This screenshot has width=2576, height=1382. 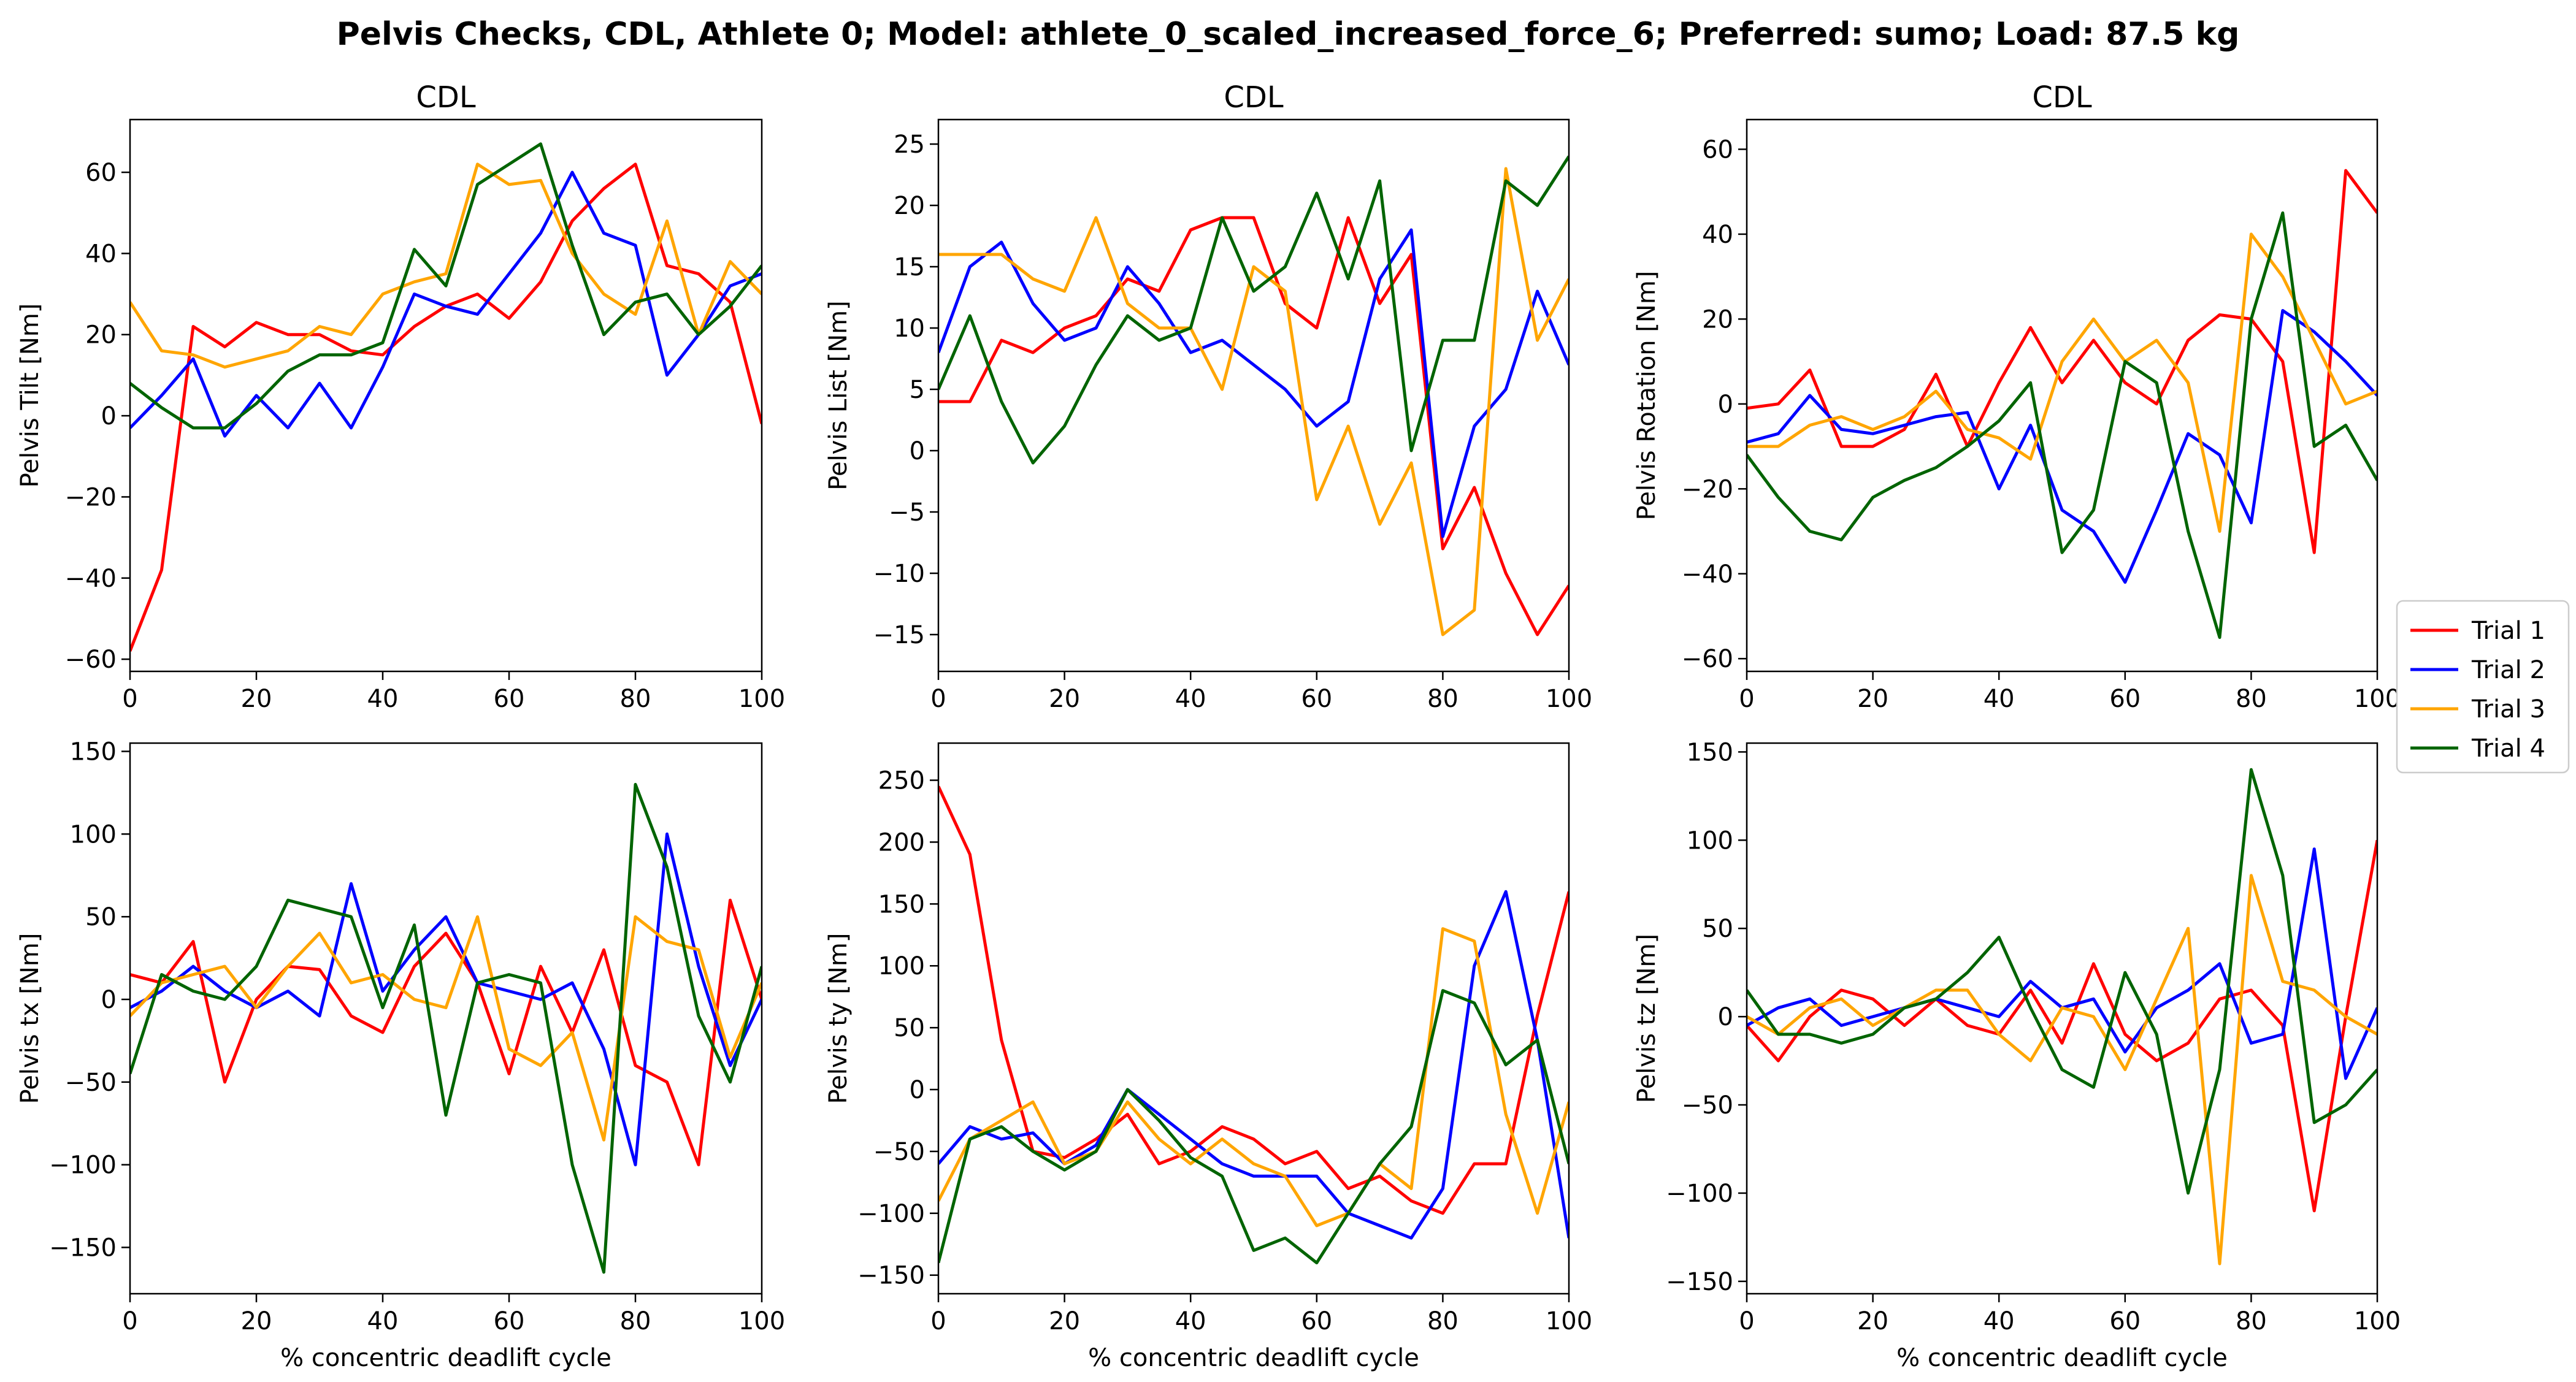 I want to click on legend-label-trial-2: Trial 2, so click(x=2508, y=670).